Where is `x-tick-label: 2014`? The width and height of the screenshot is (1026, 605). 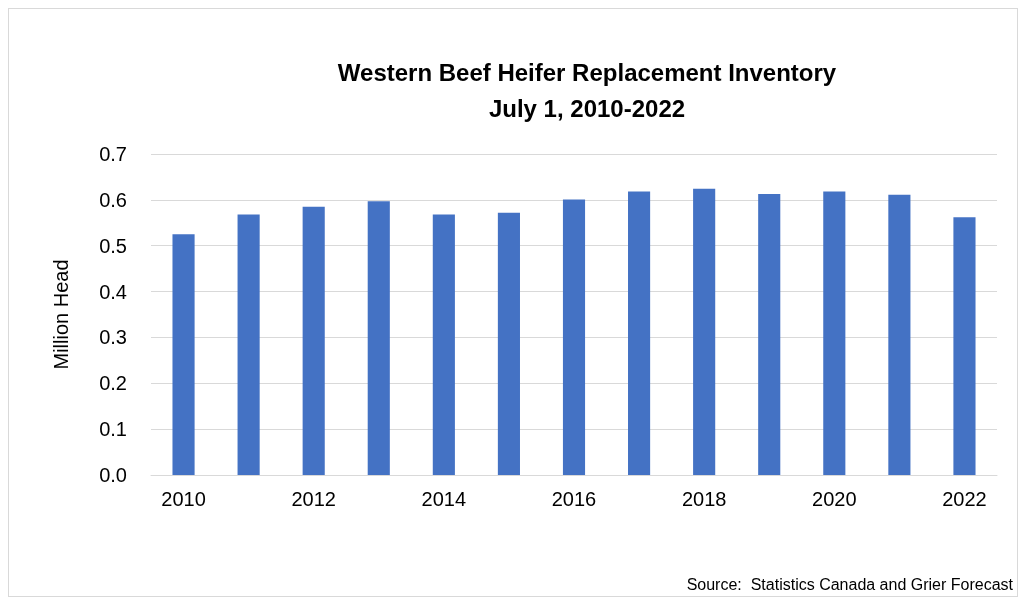 x-tick-label: 2014 is located at coordinates (444, 499).